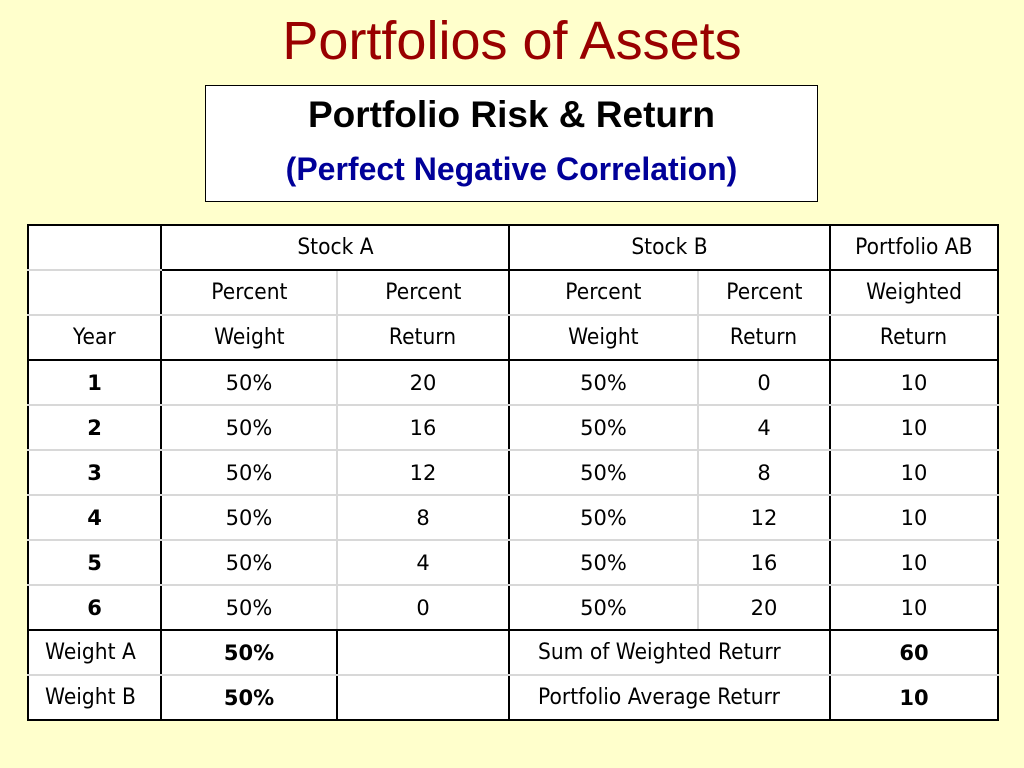  I want to click on subtitle-sub: (Perfect Negative Correlation), so click(511, 169).